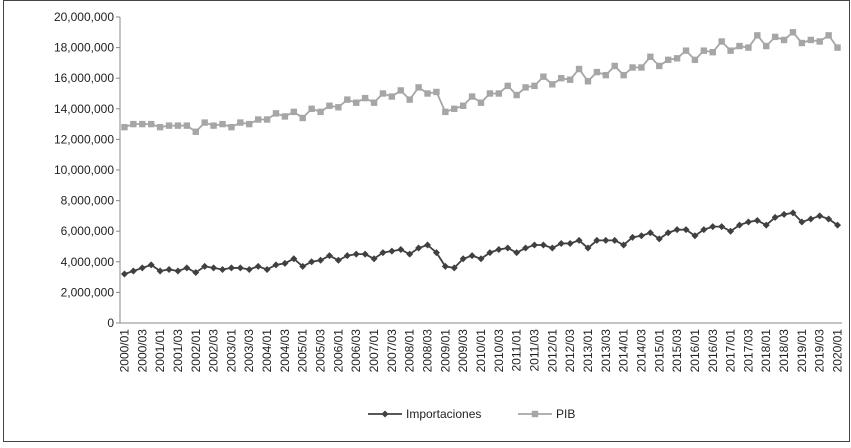 This screenshot has width=851, height=448. Describe the element at coordinates (356, 351) in the screenshot. I see `x-tick-label: 2006/03` at that location.